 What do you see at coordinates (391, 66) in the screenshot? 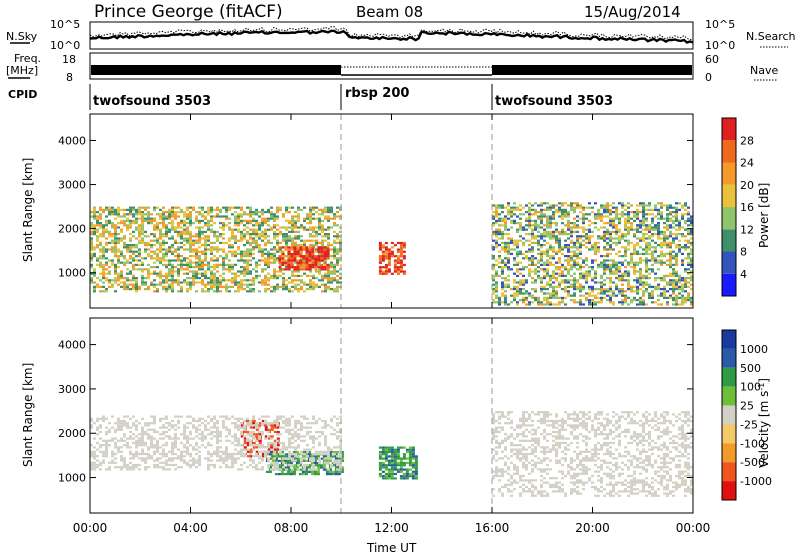
I see `freq-frame` at bounding box center [391, 66].